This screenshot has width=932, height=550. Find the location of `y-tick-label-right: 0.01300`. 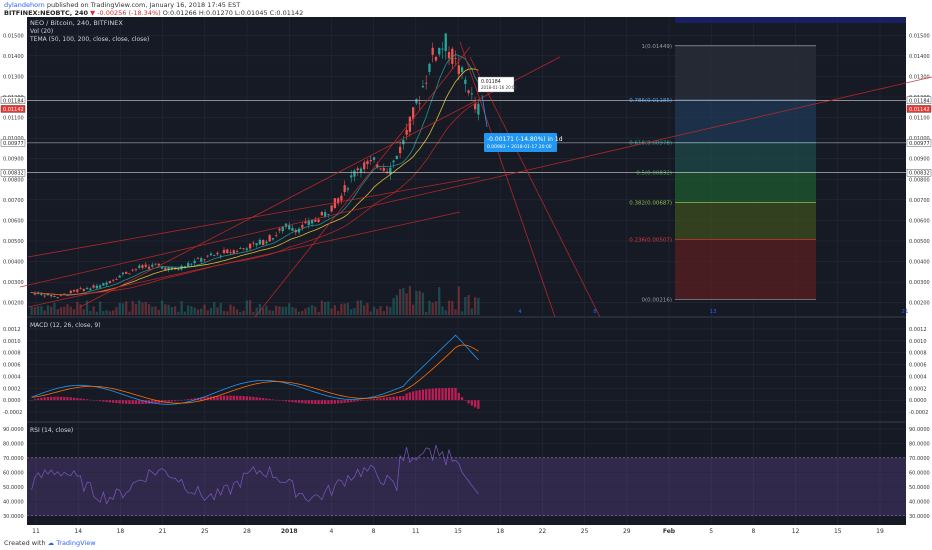

y-tick-label-right: 0.01300 is located at coordinates (919, 77).